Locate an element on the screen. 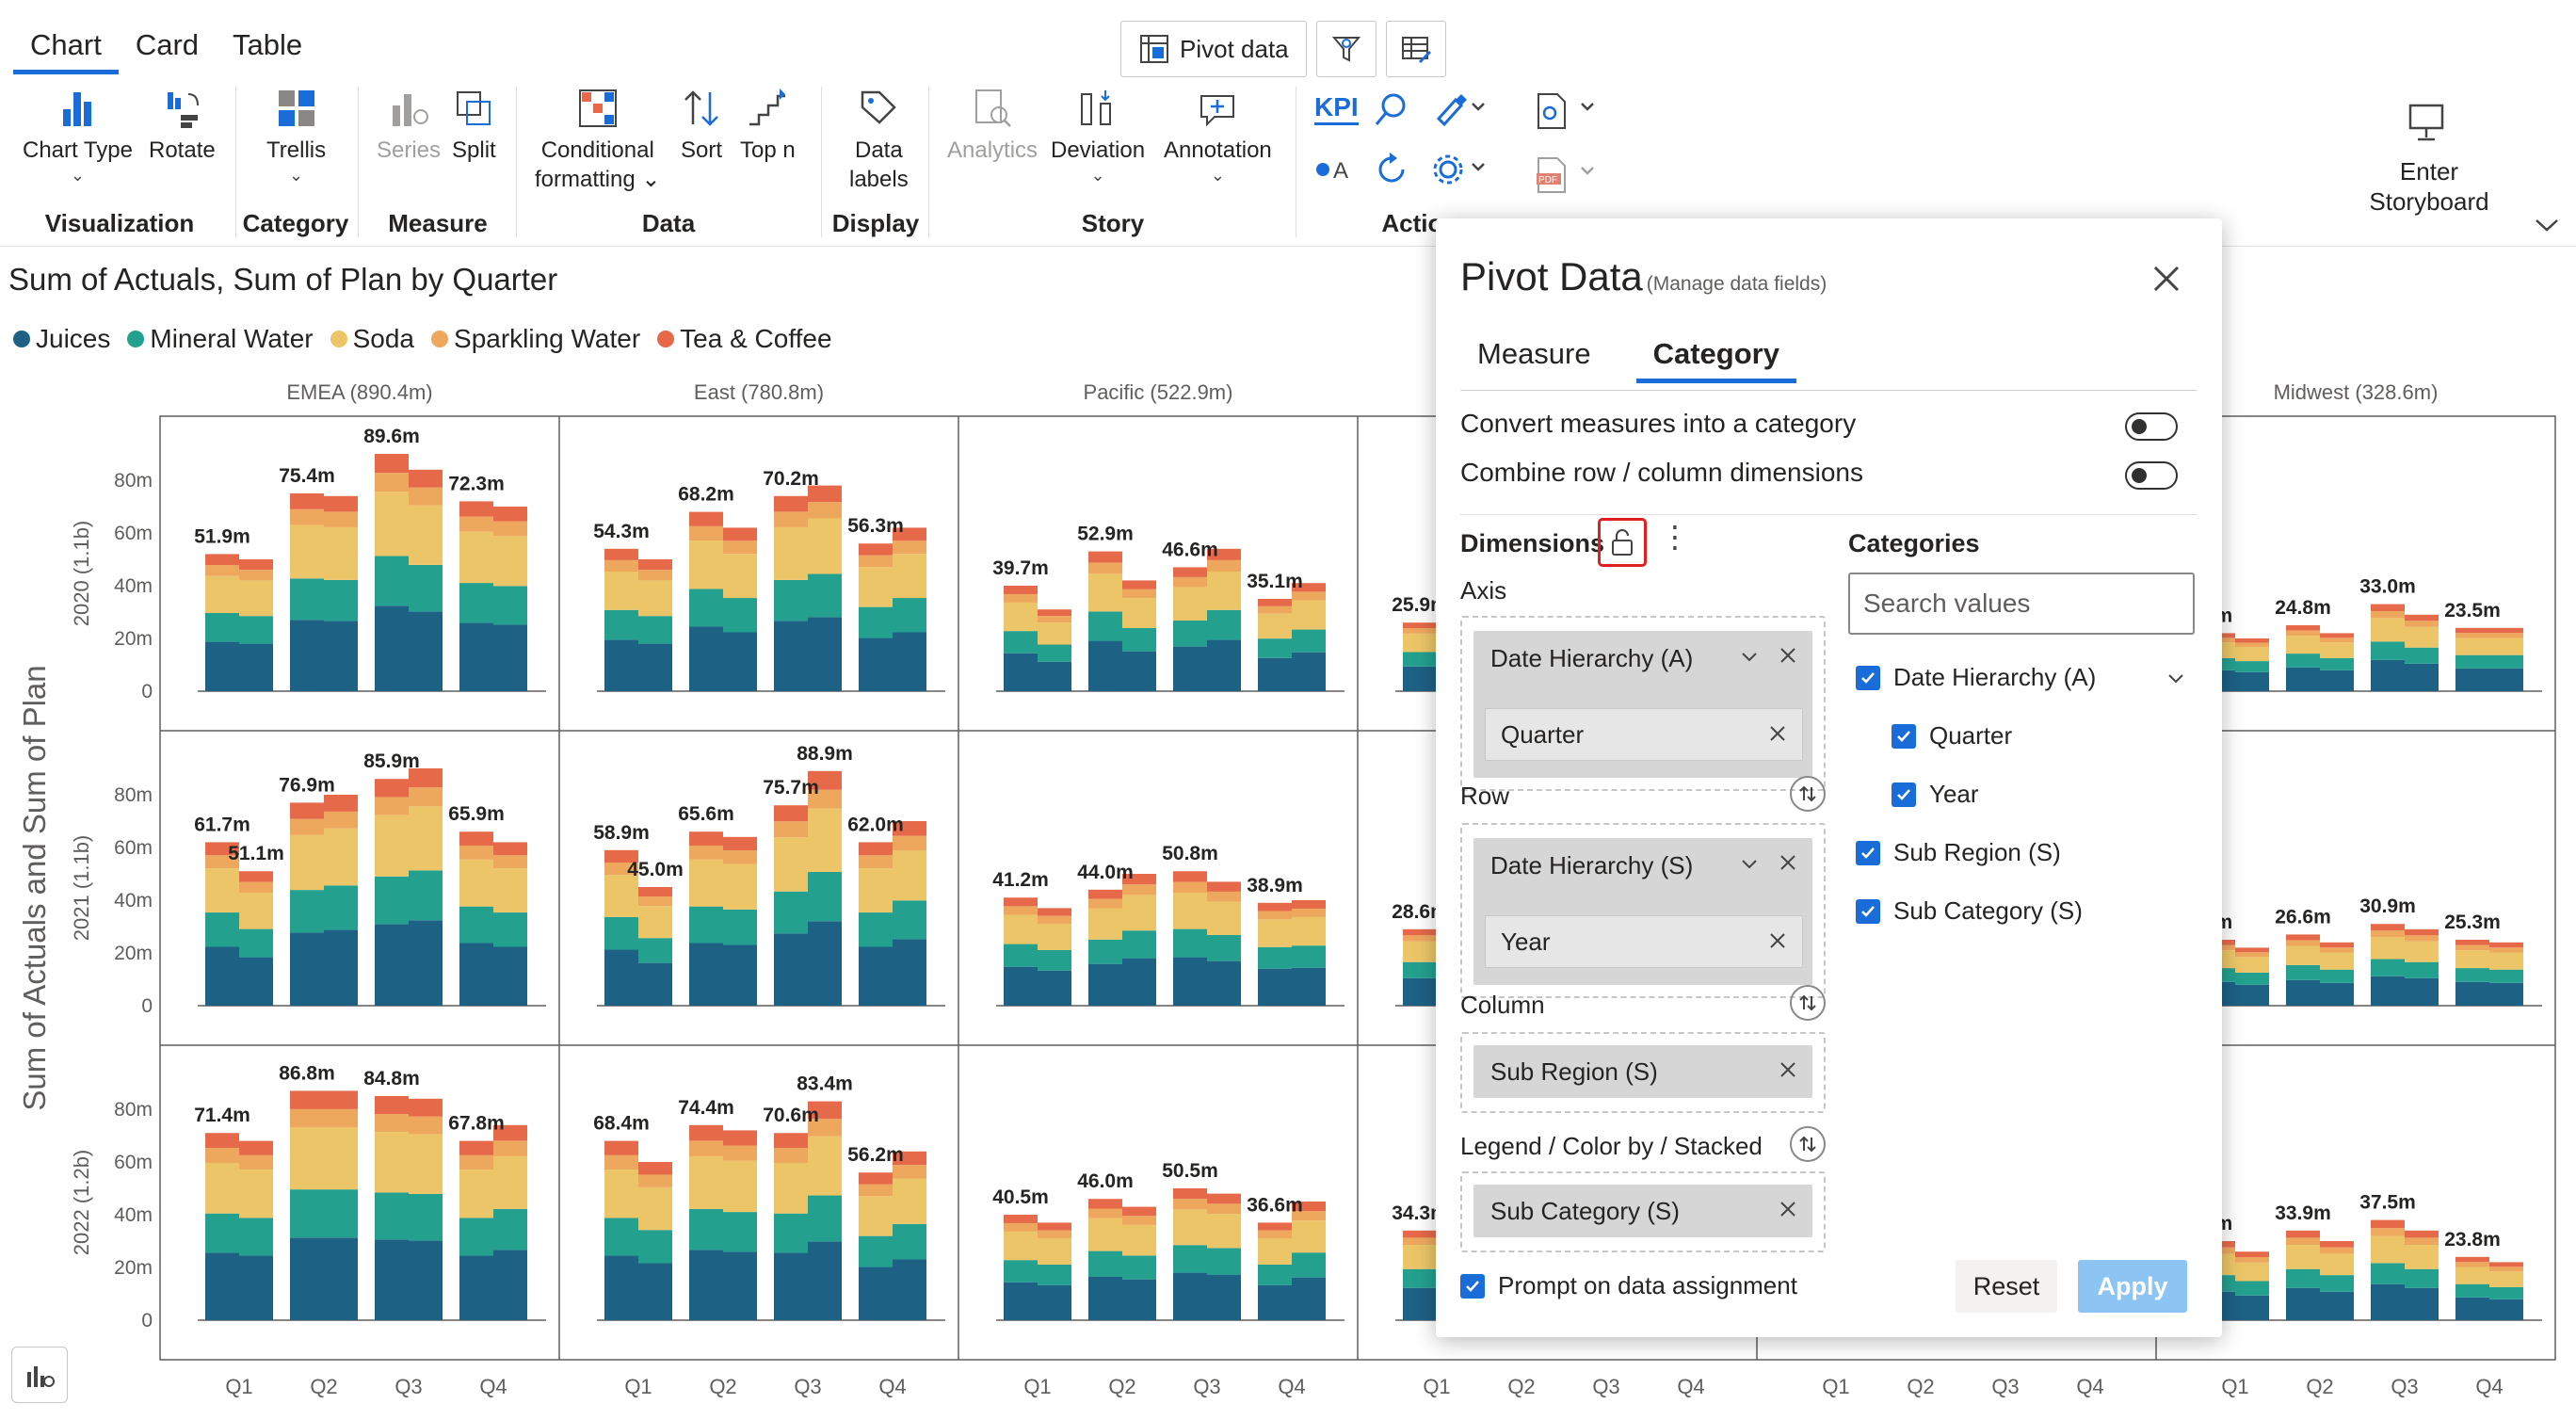 The height and width of the screenshot is (1420, 2576). search-icon is located at coordinates (1391, 109).